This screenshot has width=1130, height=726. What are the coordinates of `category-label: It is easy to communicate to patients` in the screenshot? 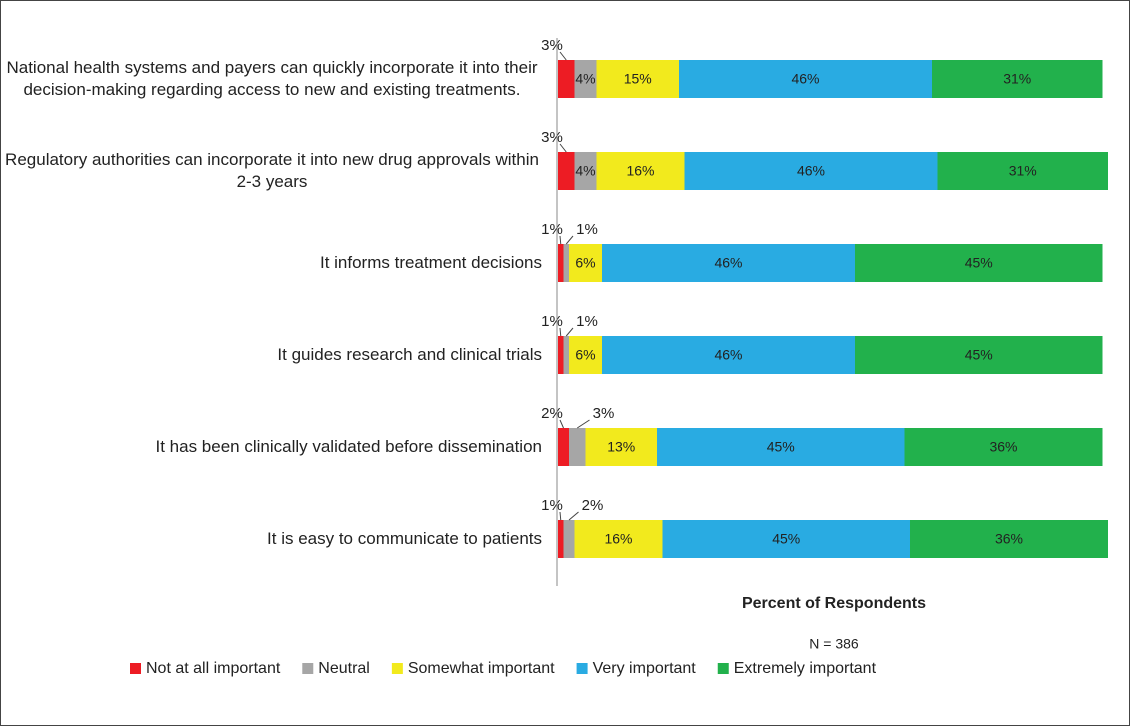 It's located at (272, 539).